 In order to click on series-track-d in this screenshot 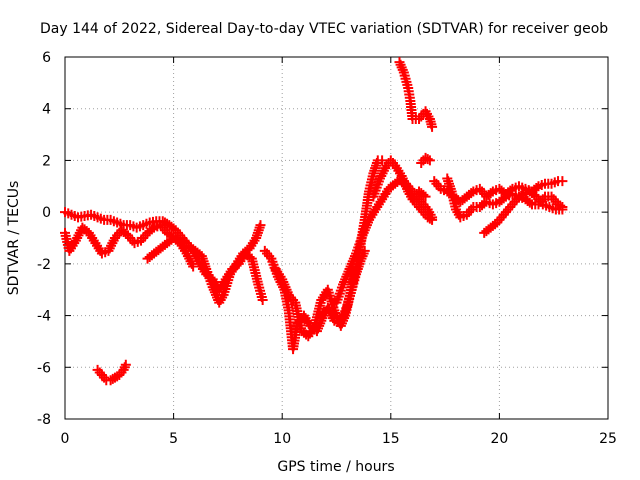, I will do `click(111, 372)`.